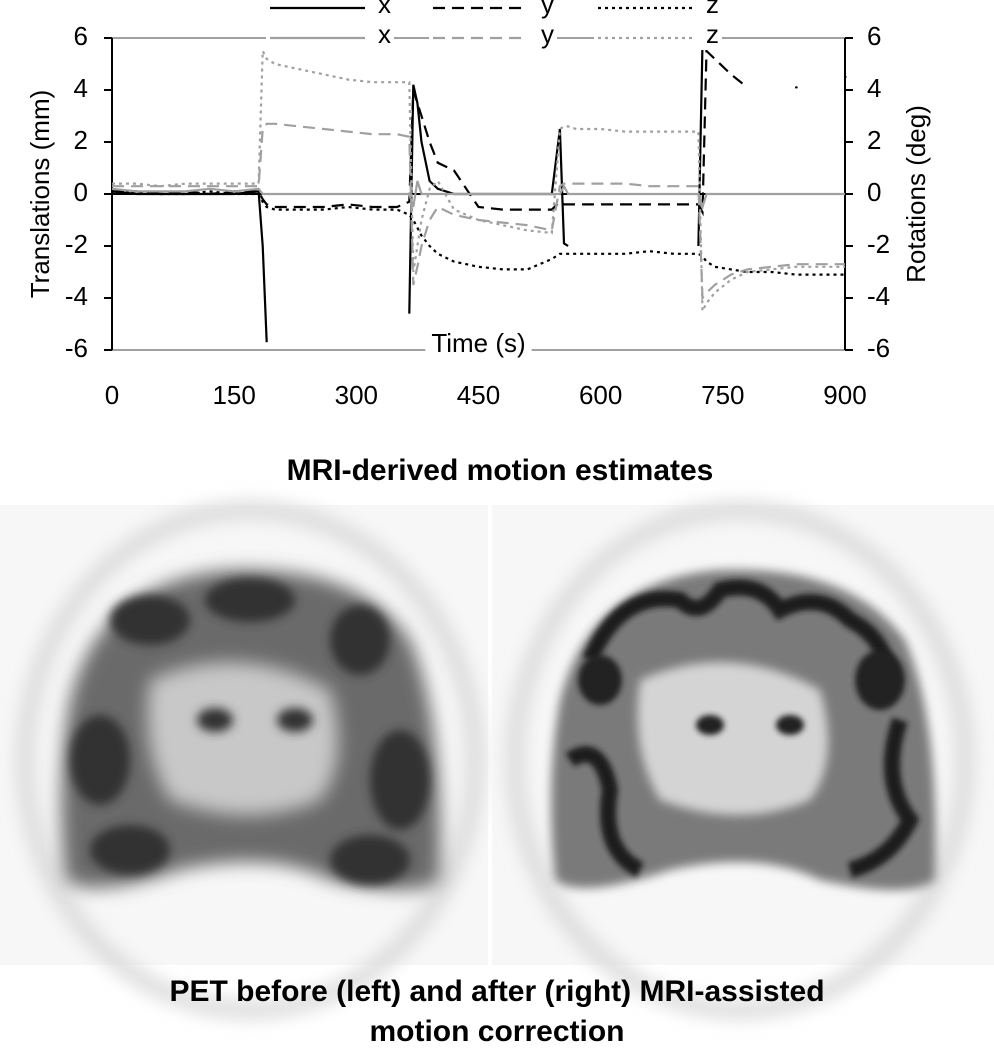  What do you see at coordinates (76, 244) in the screenshot?
I see `y-tick-label: -2` at bounding box center [76, 244].